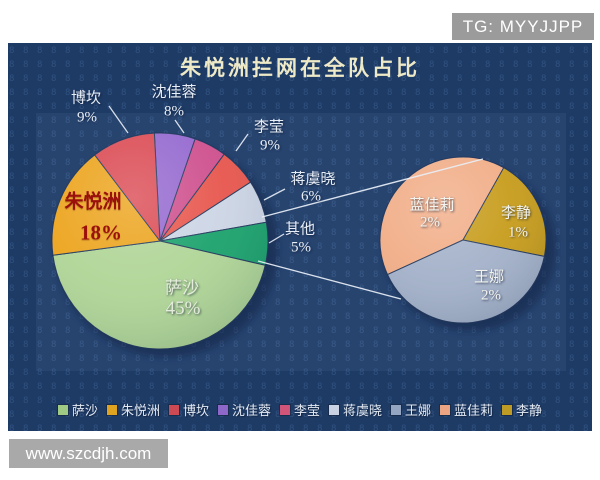 This screenshot has height=480, width=600. I want to click on value-shenjiarong: 8%, so click(174, 111).